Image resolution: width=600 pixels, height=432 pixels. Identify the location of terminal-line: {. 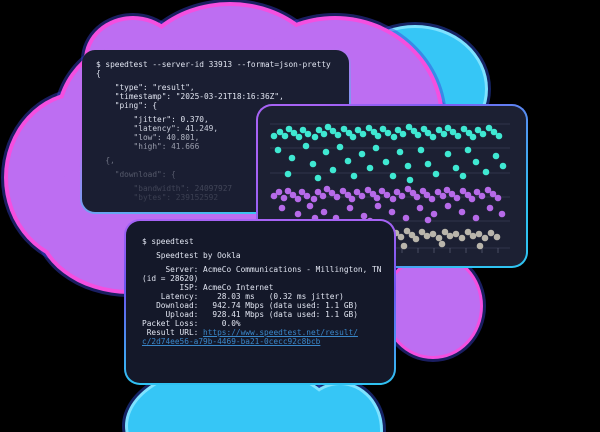
(98, 73).